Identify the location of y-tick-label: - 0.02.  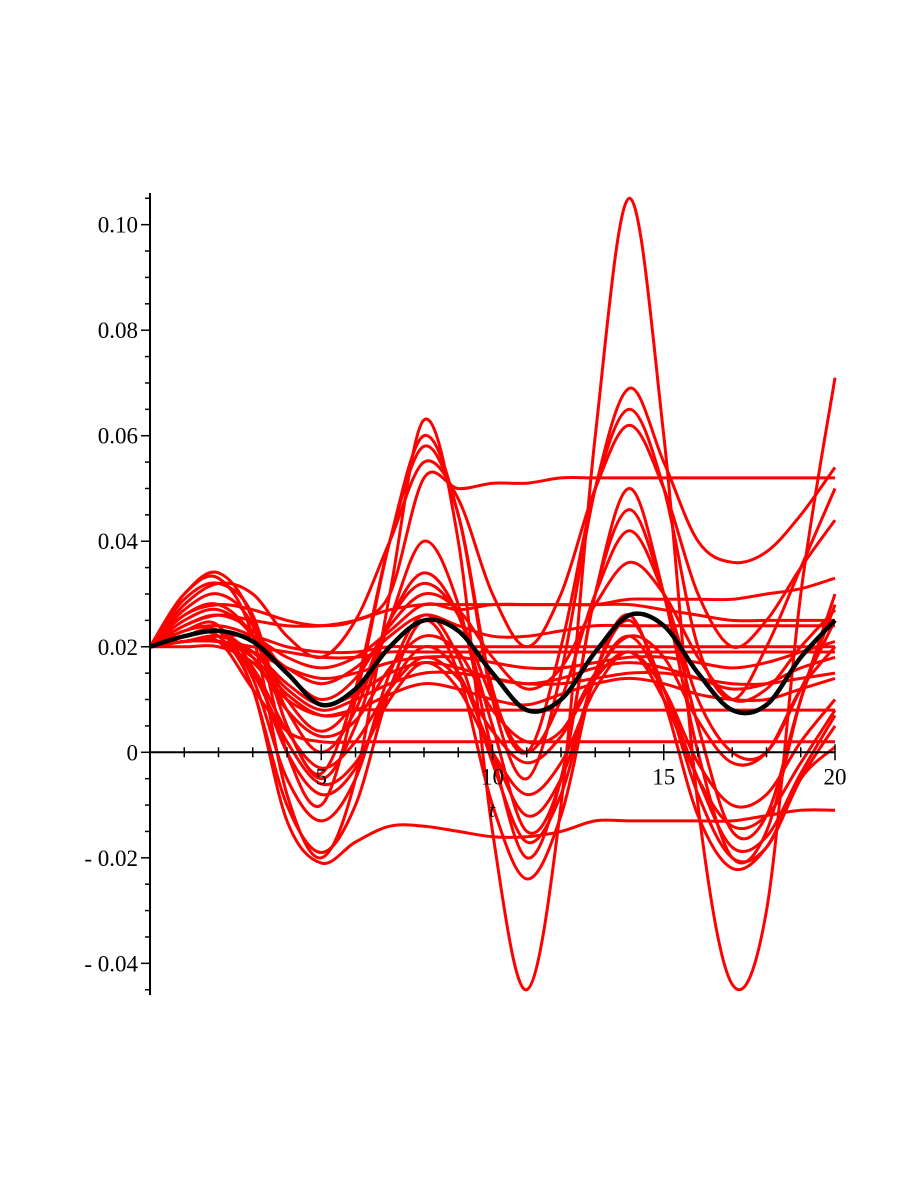
(111, 858).